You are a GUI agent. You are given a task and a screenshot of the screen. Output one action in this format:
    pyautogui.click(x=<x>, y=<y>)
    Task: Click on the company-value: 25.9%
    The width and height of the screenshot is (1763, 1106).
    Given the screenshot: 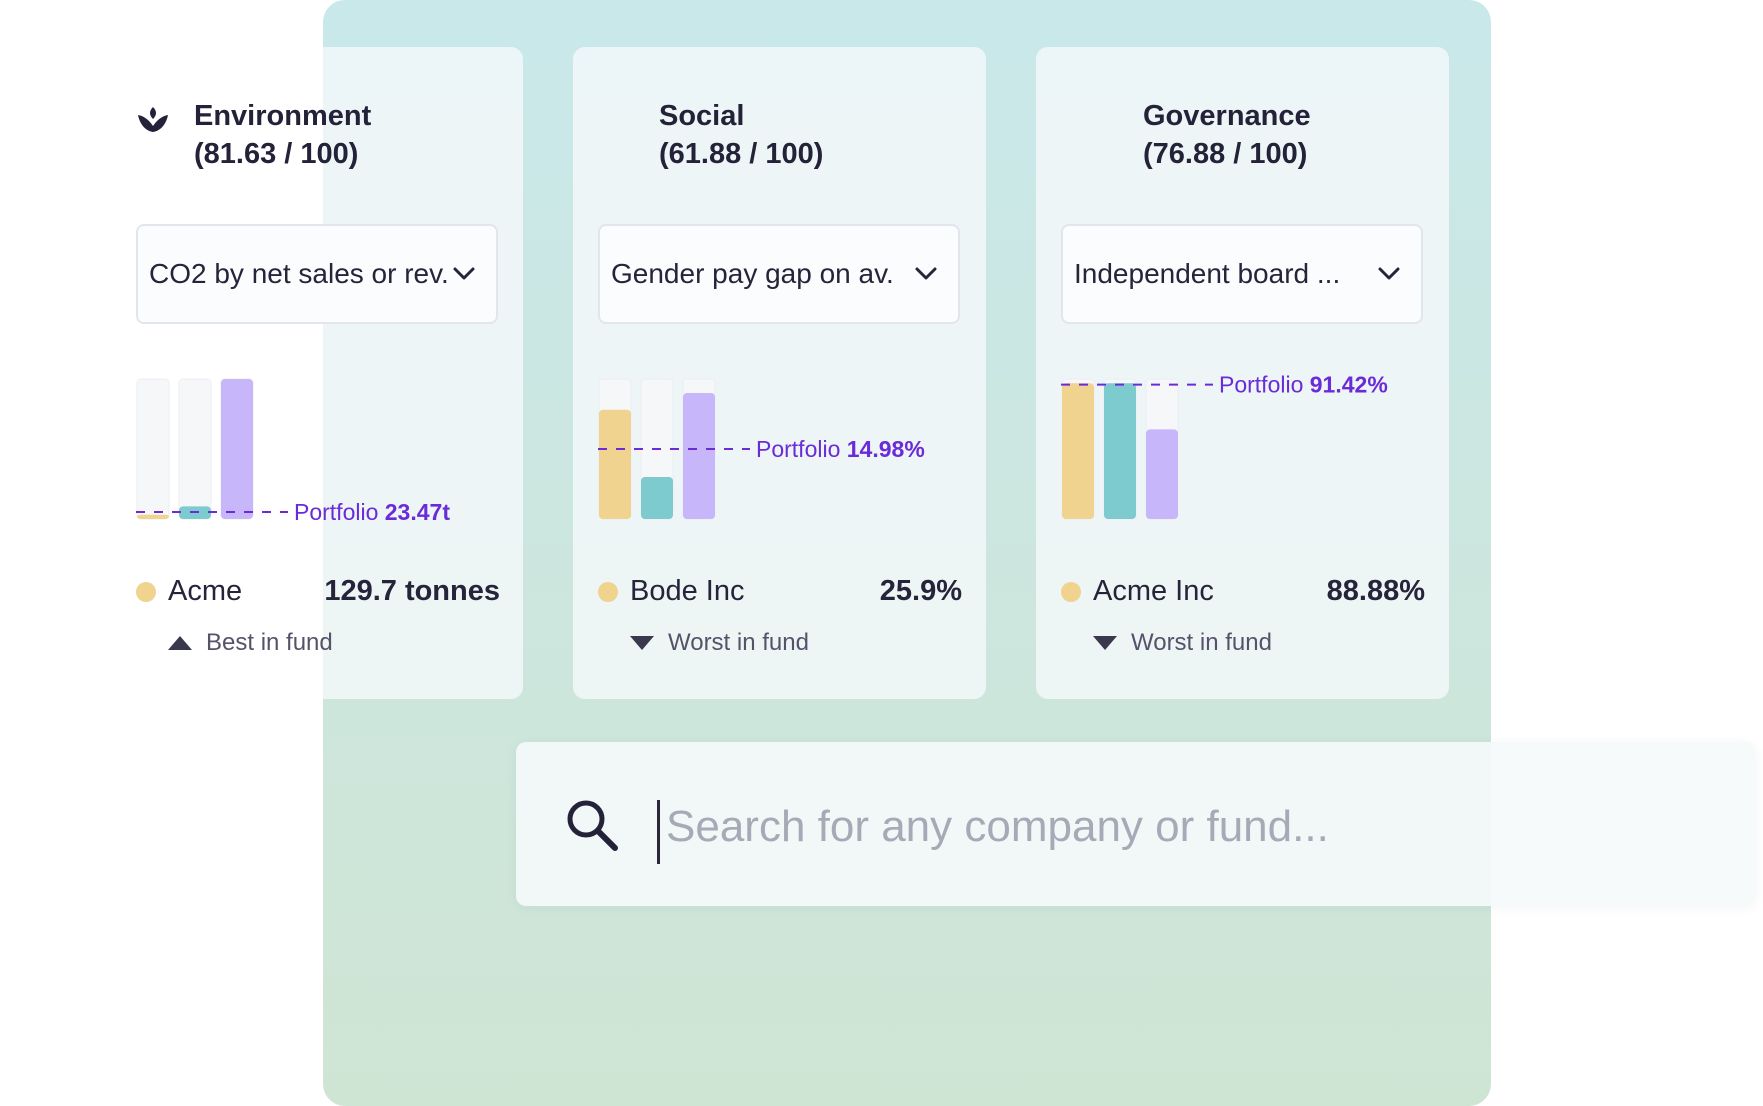 What is the action you would take?
    pyautogui.click(x=920, y=591)
    